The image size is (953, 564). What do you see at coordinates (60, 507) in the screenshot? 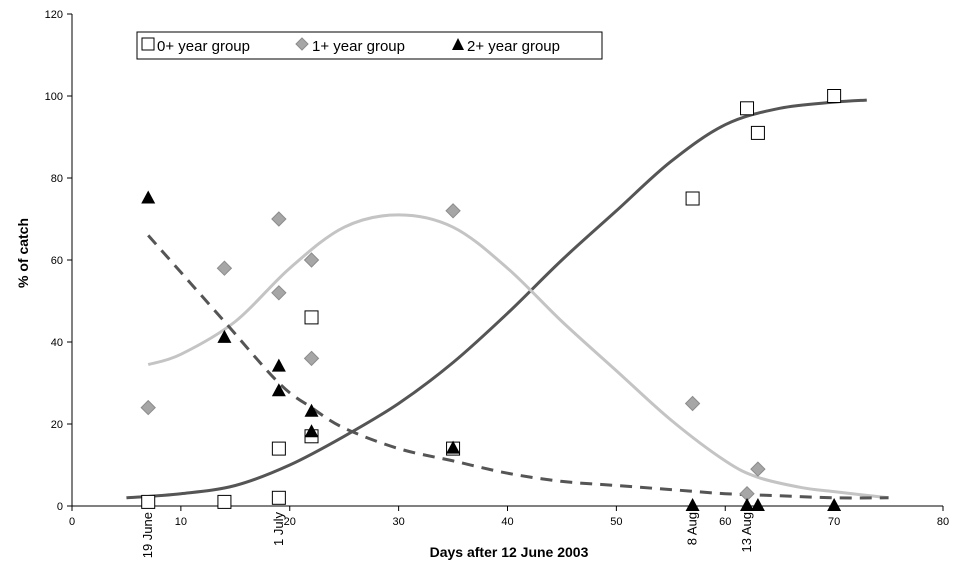
I see `y-tick-label: 0` at bounding box center [60, 507].